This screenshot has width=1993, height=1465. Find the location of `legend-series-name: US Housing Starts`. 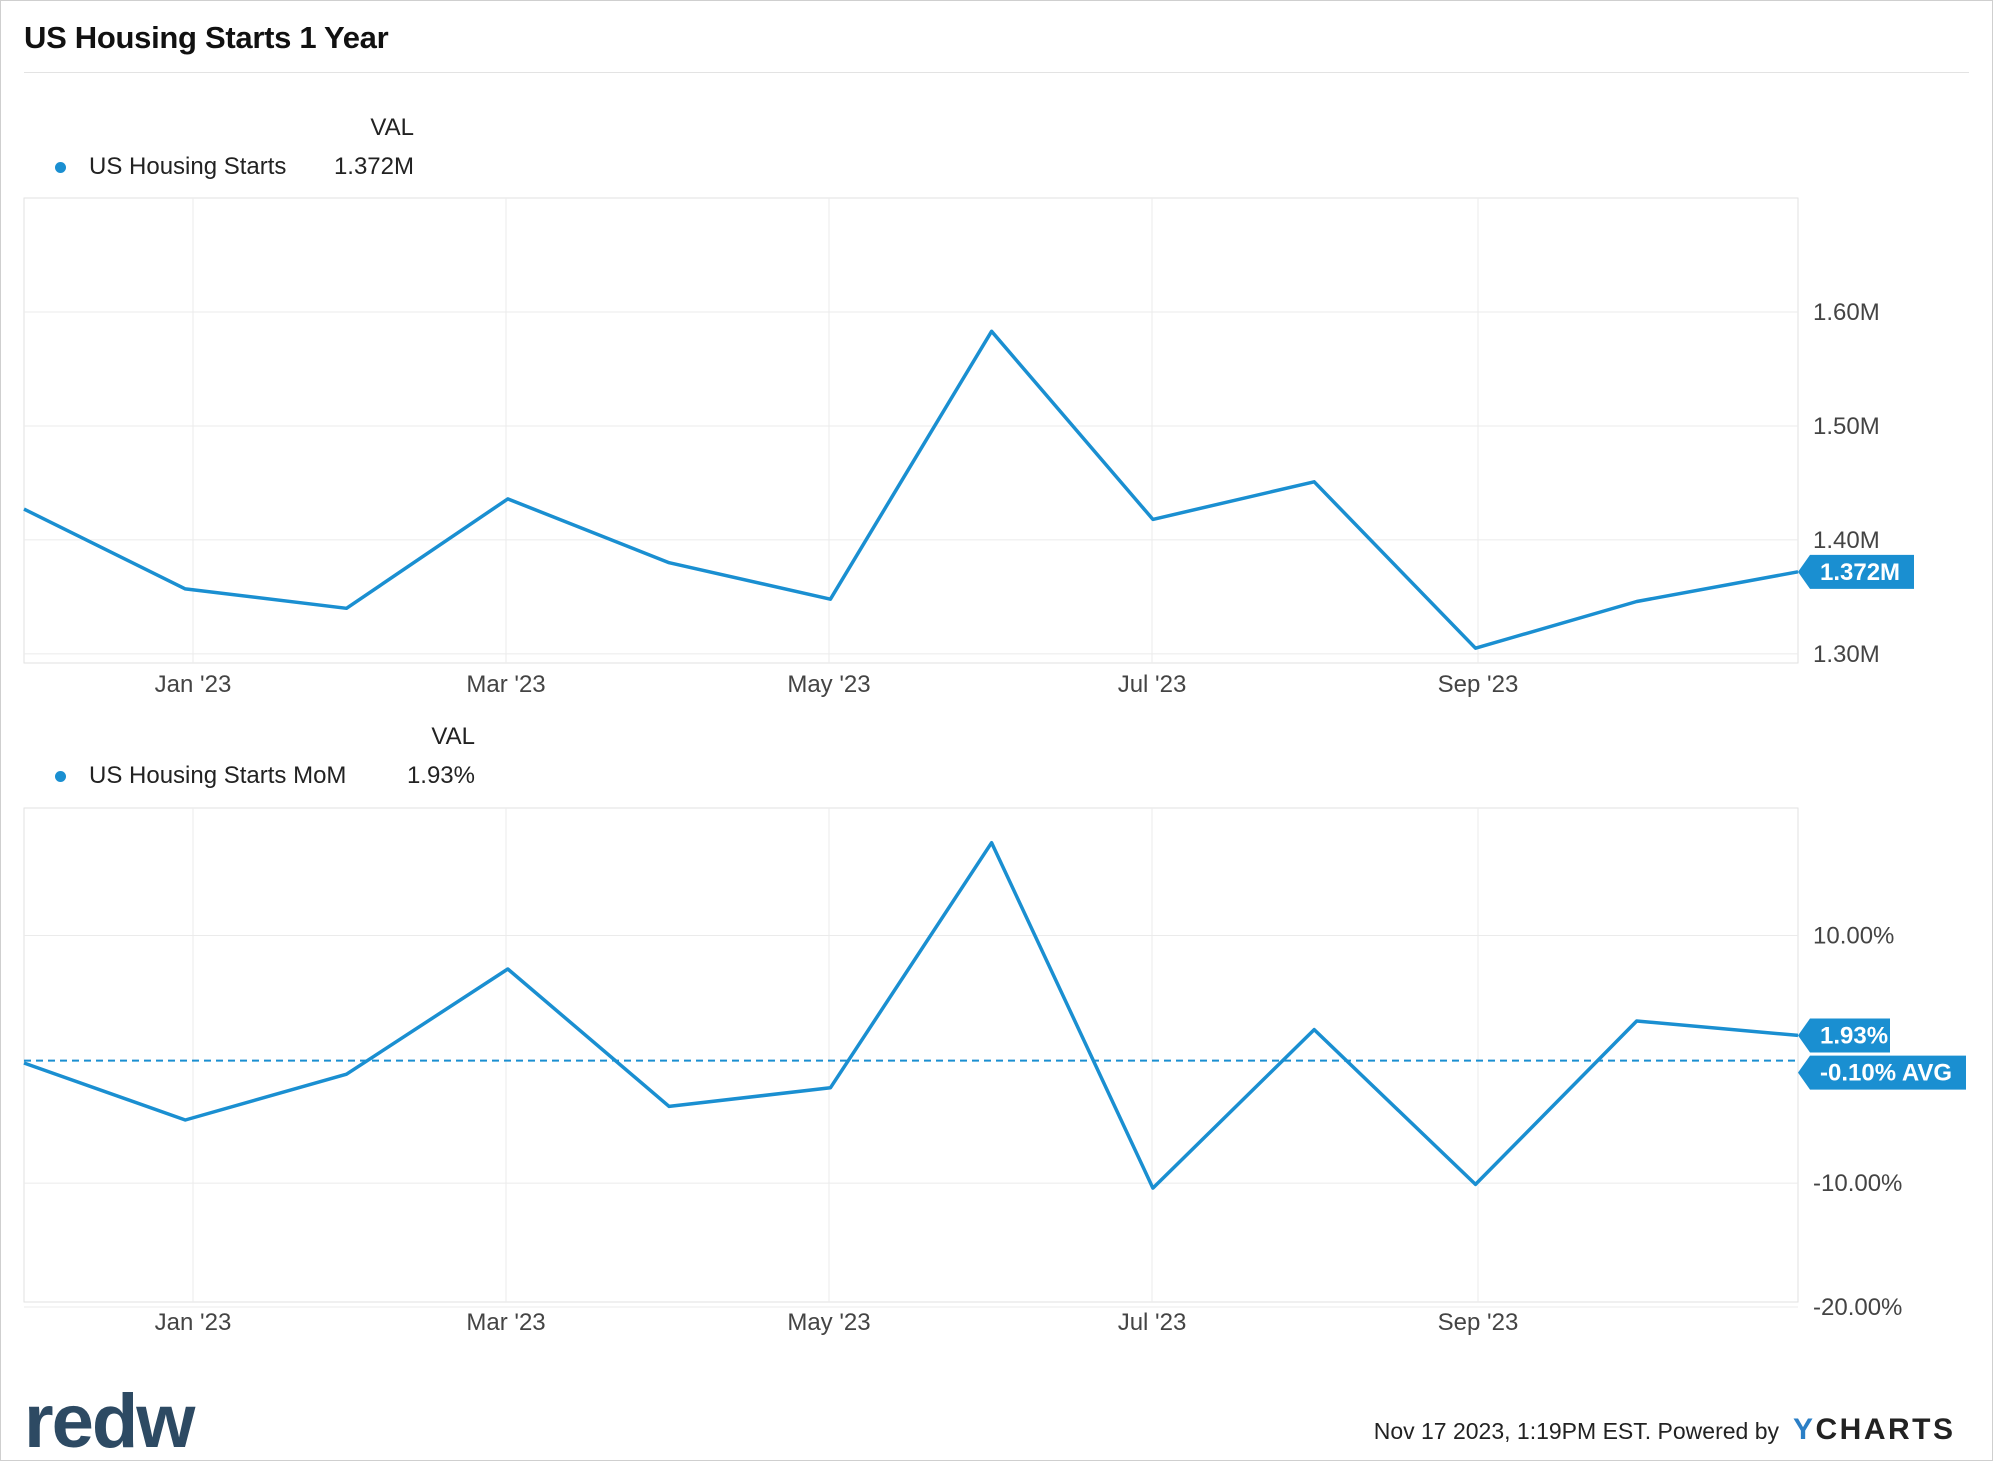

legend-series-name: US Housing Starts is located at coordinates (188, 166).